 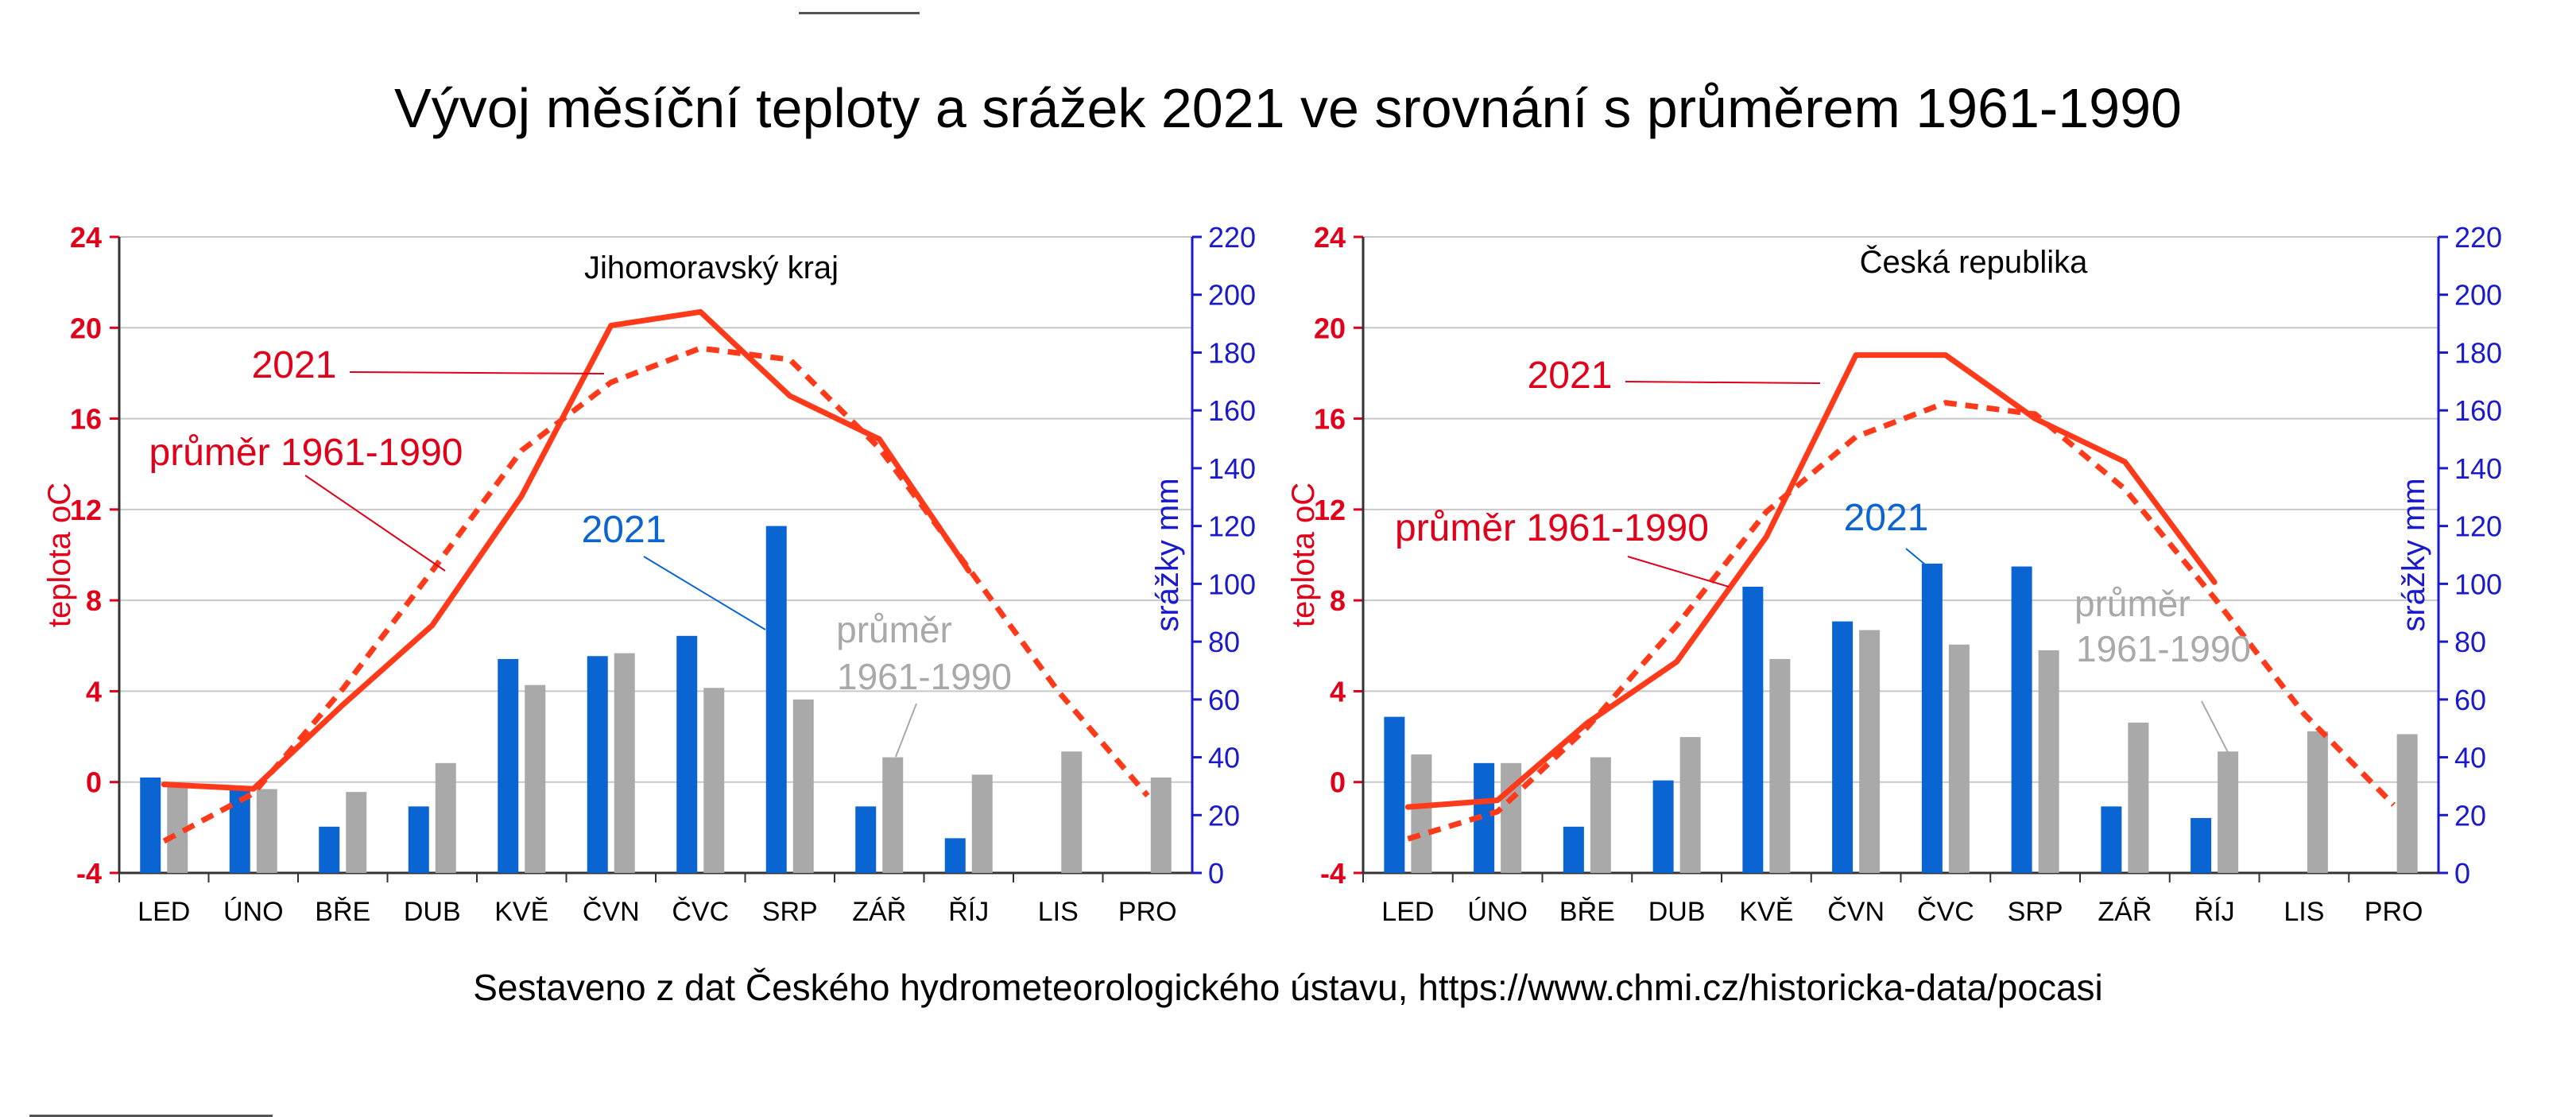 What do you see at coordinates (86, 328) in the screenshot?
I see `temp-tick-label: 20` at bounding box center [86, 328].